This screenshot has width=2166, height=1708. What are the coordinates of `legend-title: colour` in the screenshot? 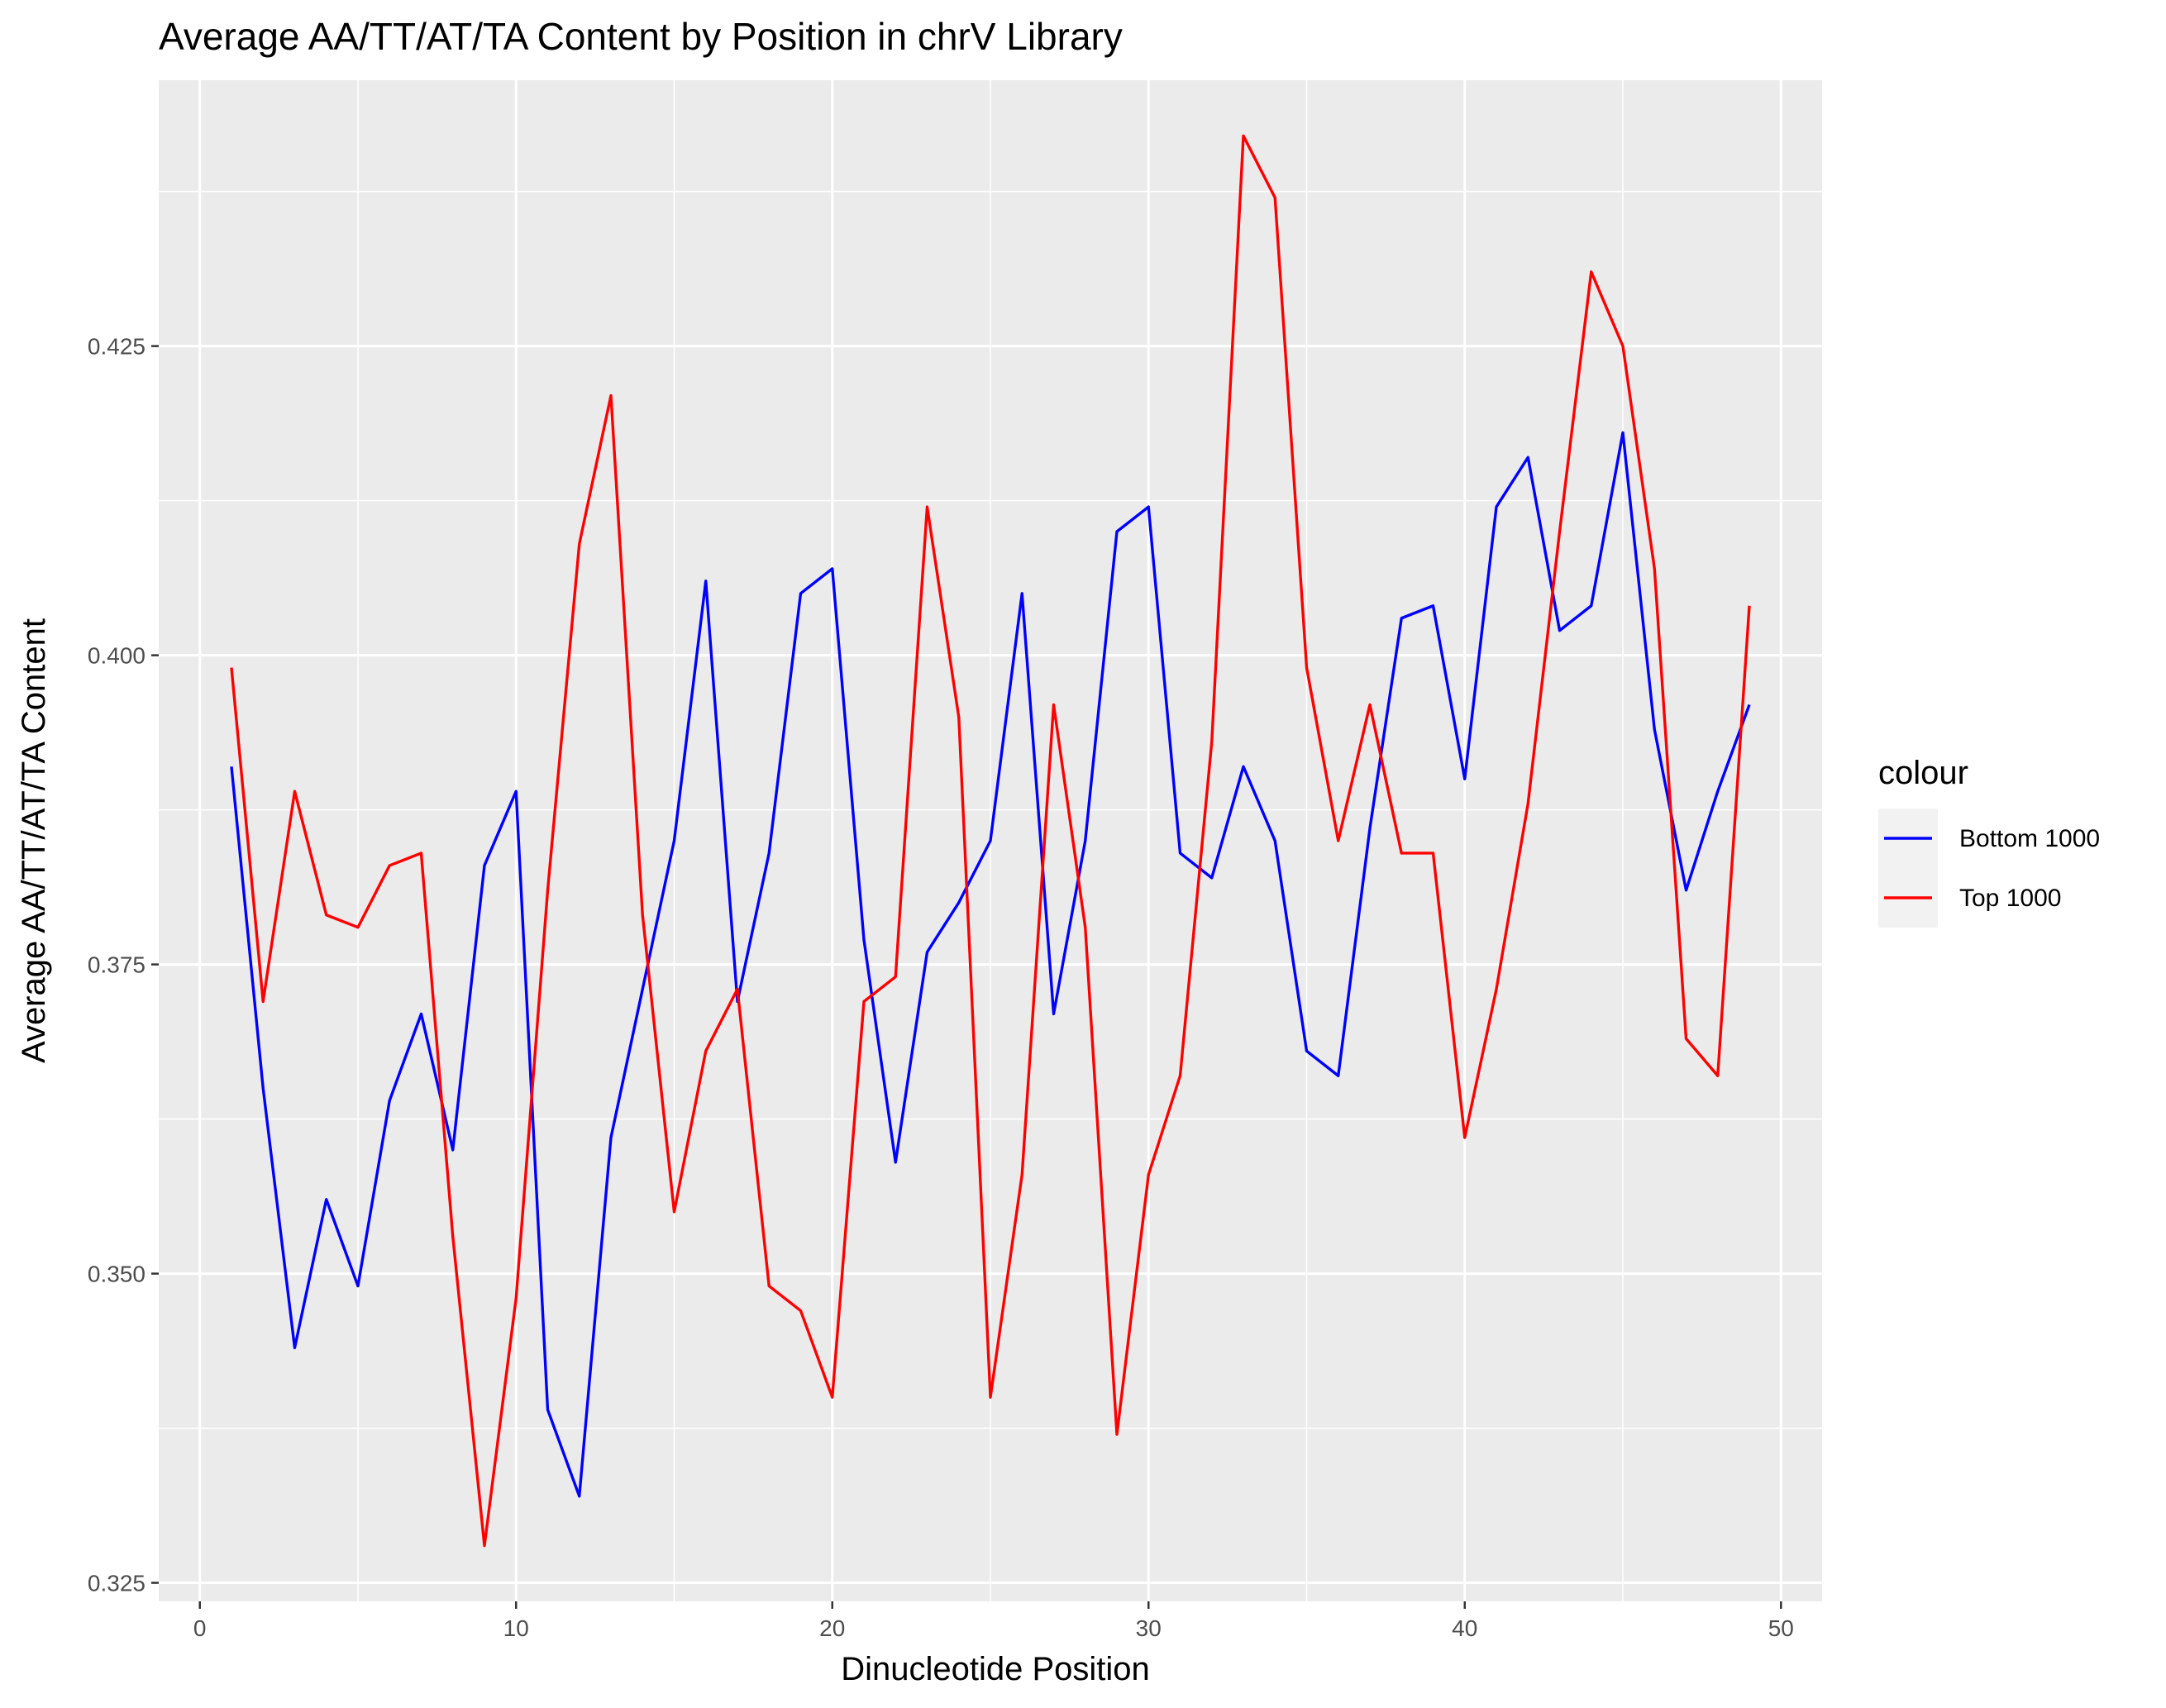 It's located at (1923, 773).